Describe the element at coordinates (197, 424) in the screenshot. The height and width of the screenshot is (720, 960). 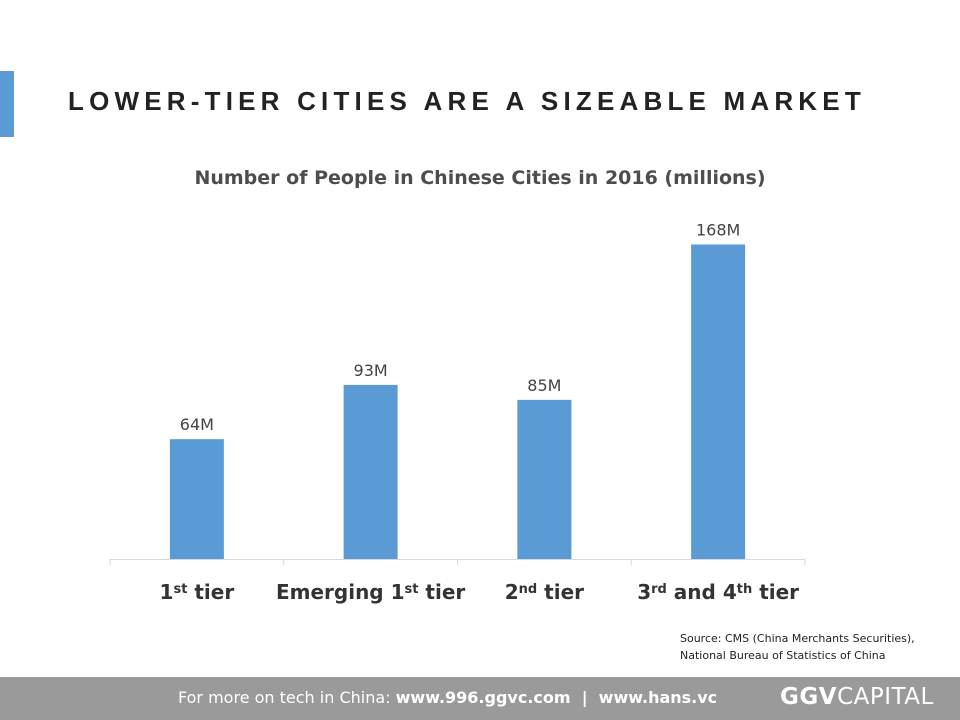
I see `data-label-1: 64M` at that location.